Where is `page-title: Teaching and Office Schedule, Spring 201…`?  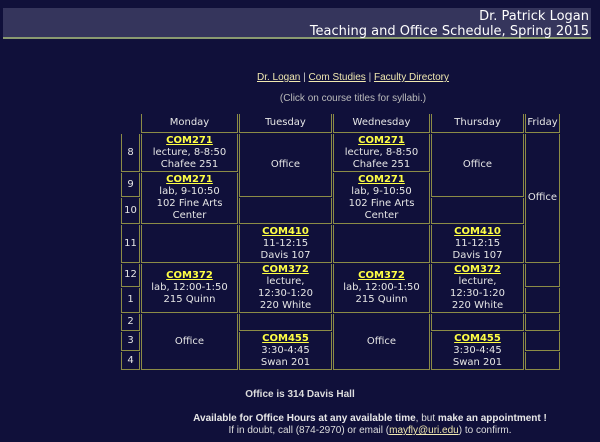 page-title: Teaching and Office Schedule, Spring 201… is located at coordinates (449, 31).